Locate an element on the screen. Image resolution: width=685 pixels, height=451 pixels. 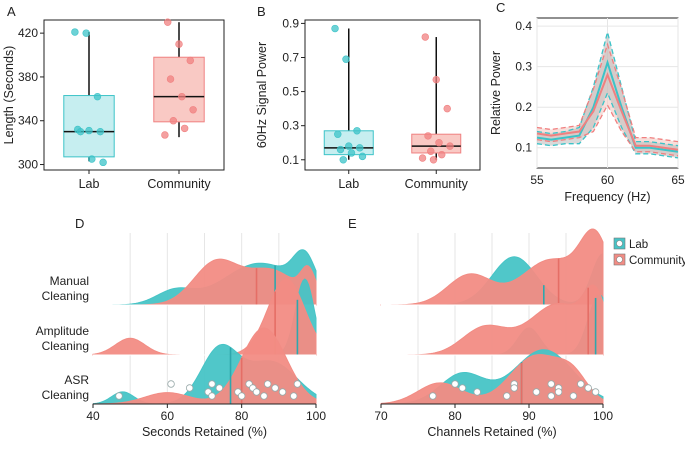
panel-label-c: C is located at coordinates (500, 7).